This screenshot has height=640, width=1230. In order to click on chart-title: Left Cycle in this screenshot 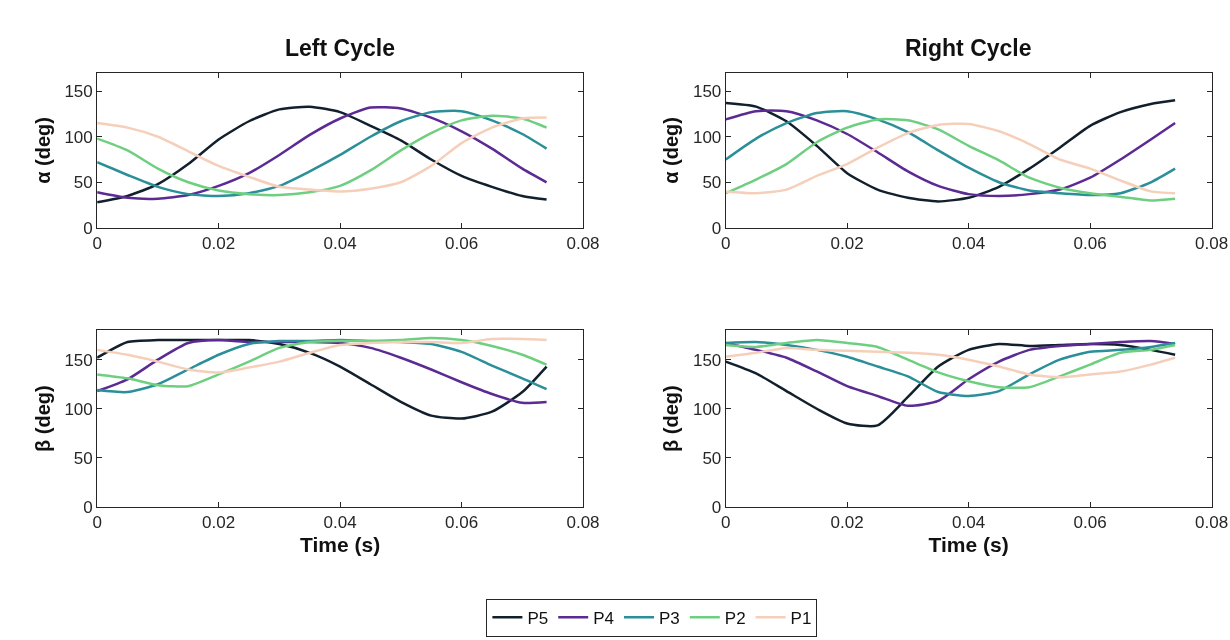, I will do `click(340, 48)`.